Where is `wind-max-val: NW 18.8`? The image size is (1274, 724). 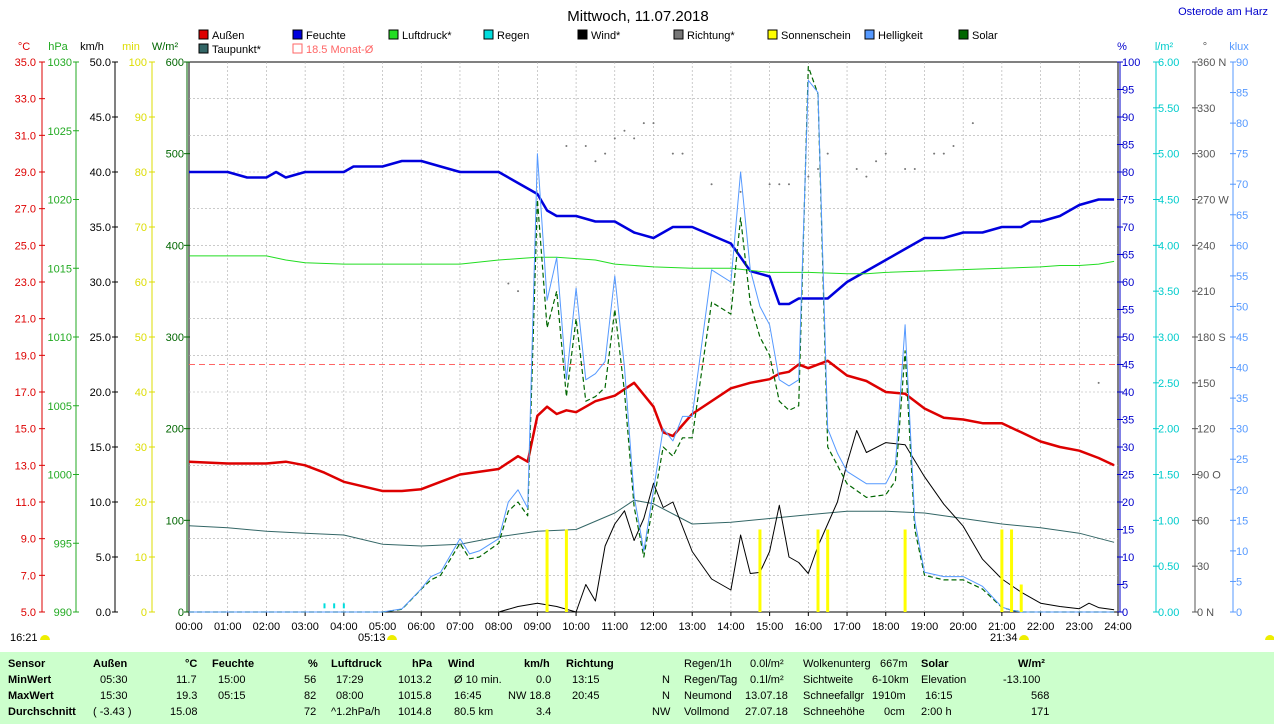 wind-max-val: NW 18.8 is located at coordinates (529, 696).